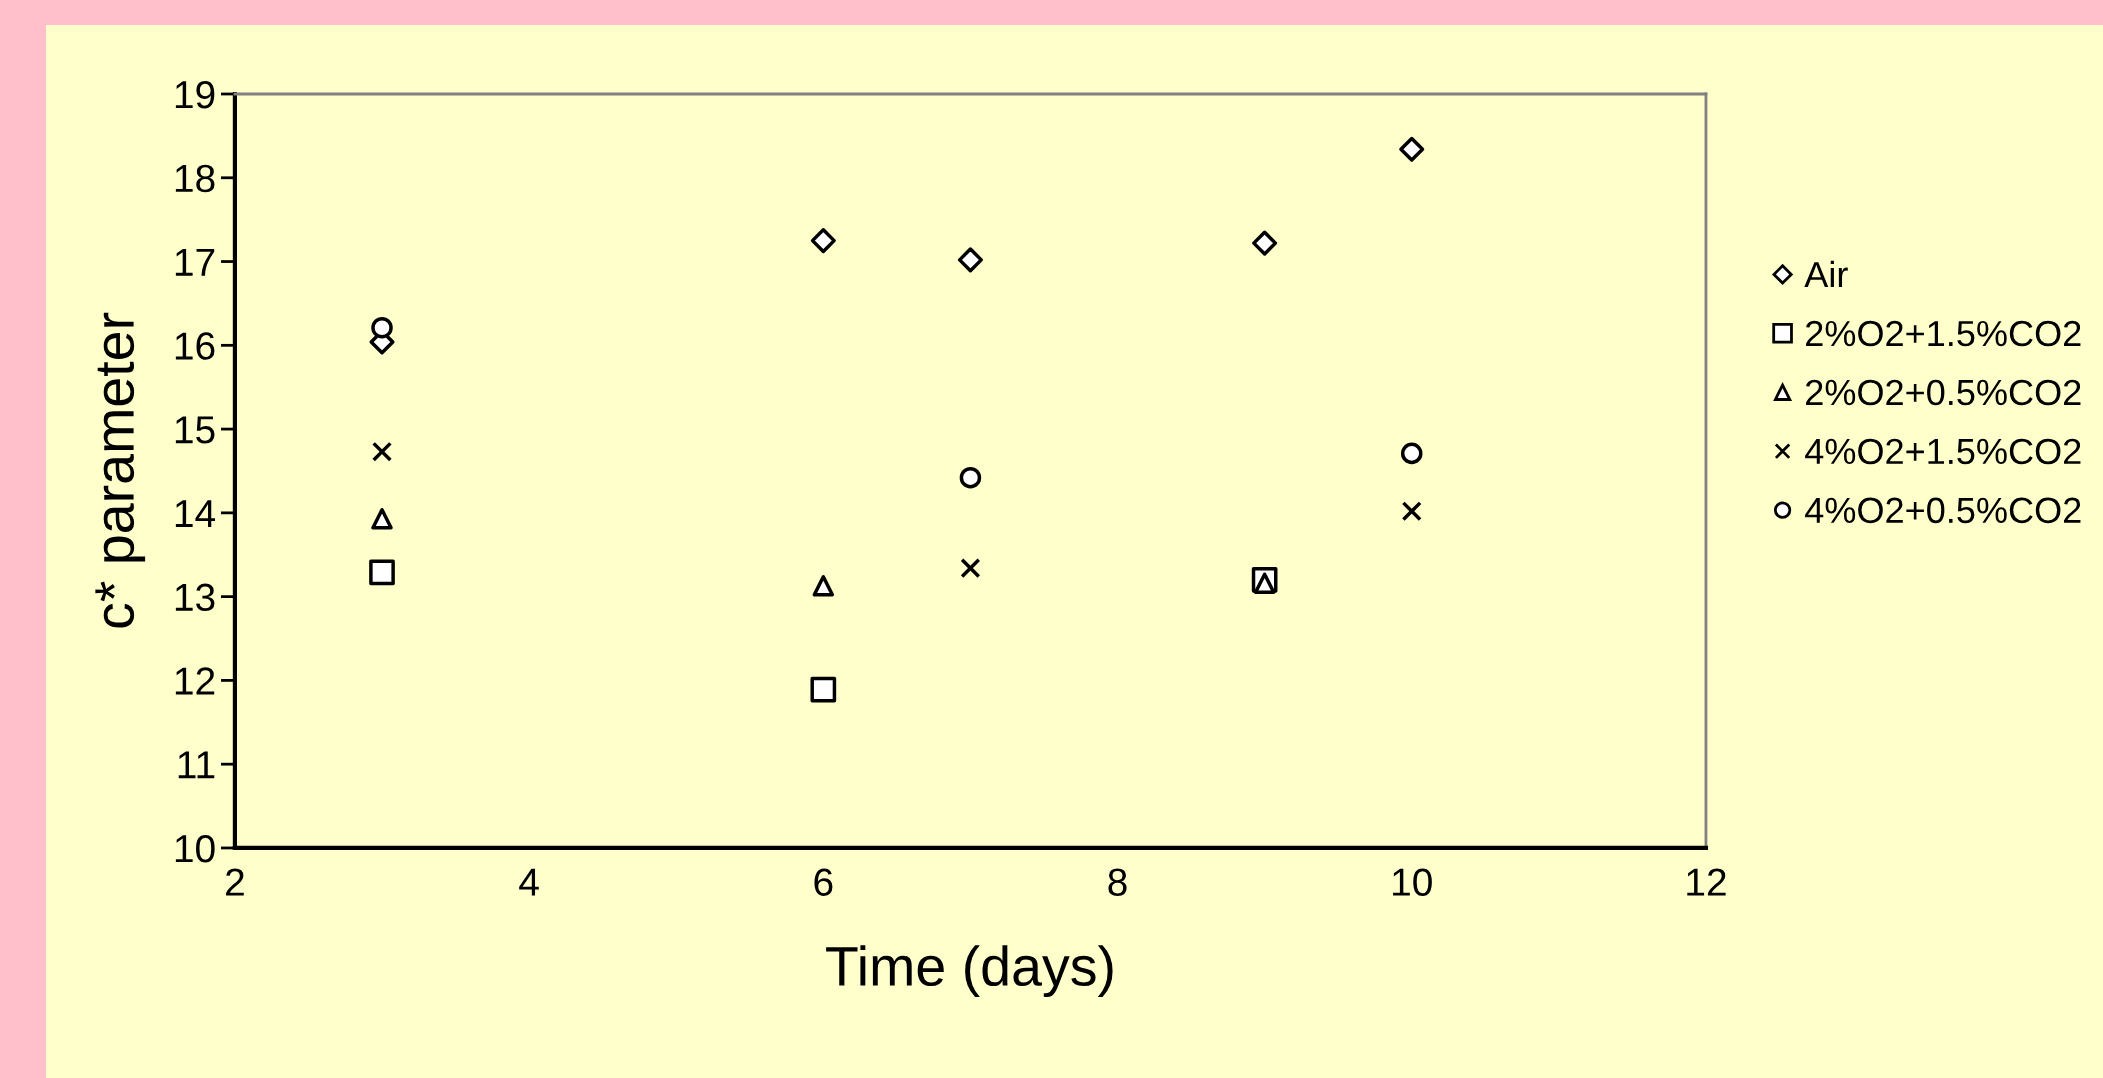  Describe the element at coordinates (1412, 882) in the screenshot. I see `x-tick-label: 10` at that location.